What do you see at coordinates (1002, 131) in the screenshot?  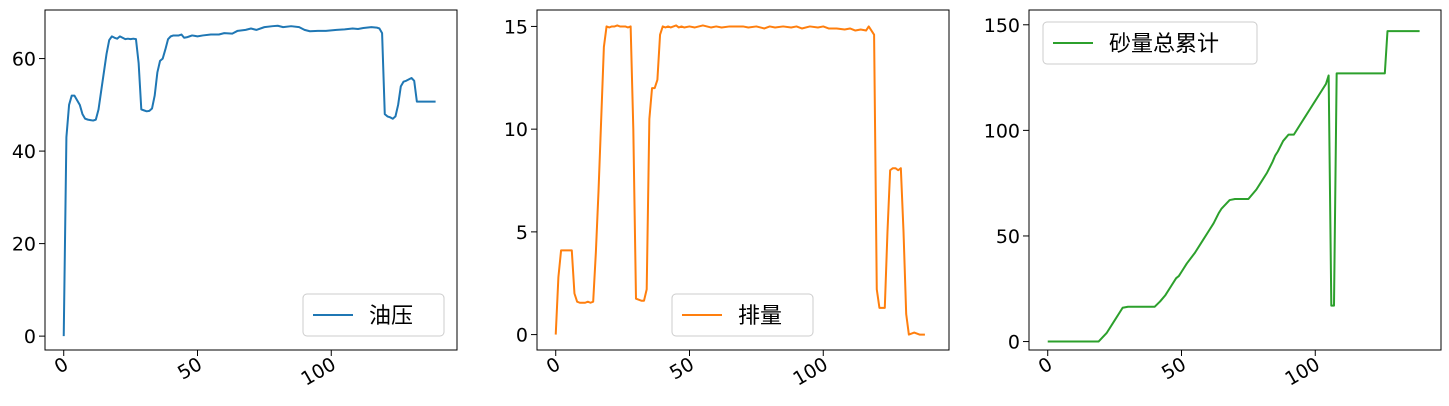 I see `y-tick-label: 100` at bounding box center [1002, 131].